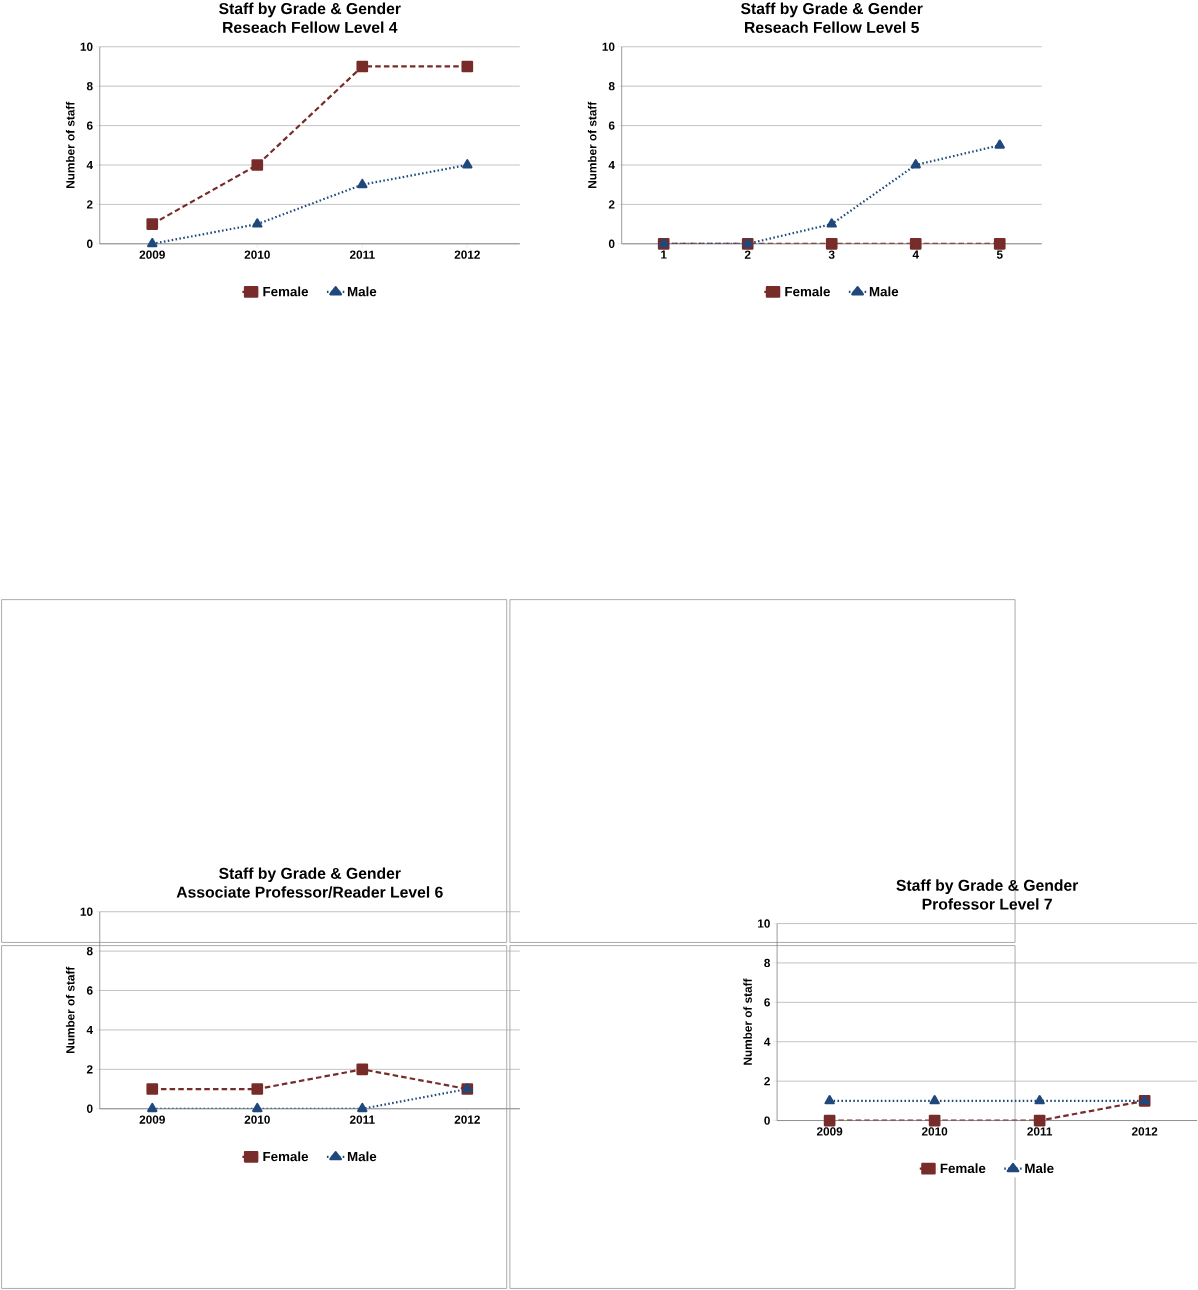  Describe the element at coordinates (916, 254) in the screenshot. I see `x-tick-label: 4` at that location.